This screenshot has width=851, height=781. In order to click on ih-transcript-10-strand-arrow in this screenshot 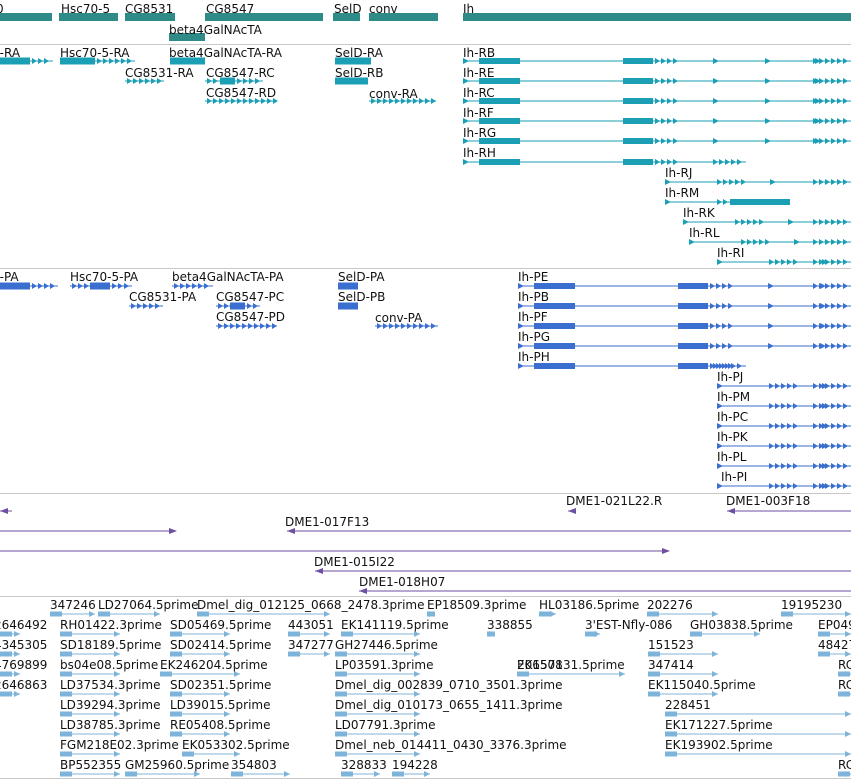, I will do `click(827, 242)`.